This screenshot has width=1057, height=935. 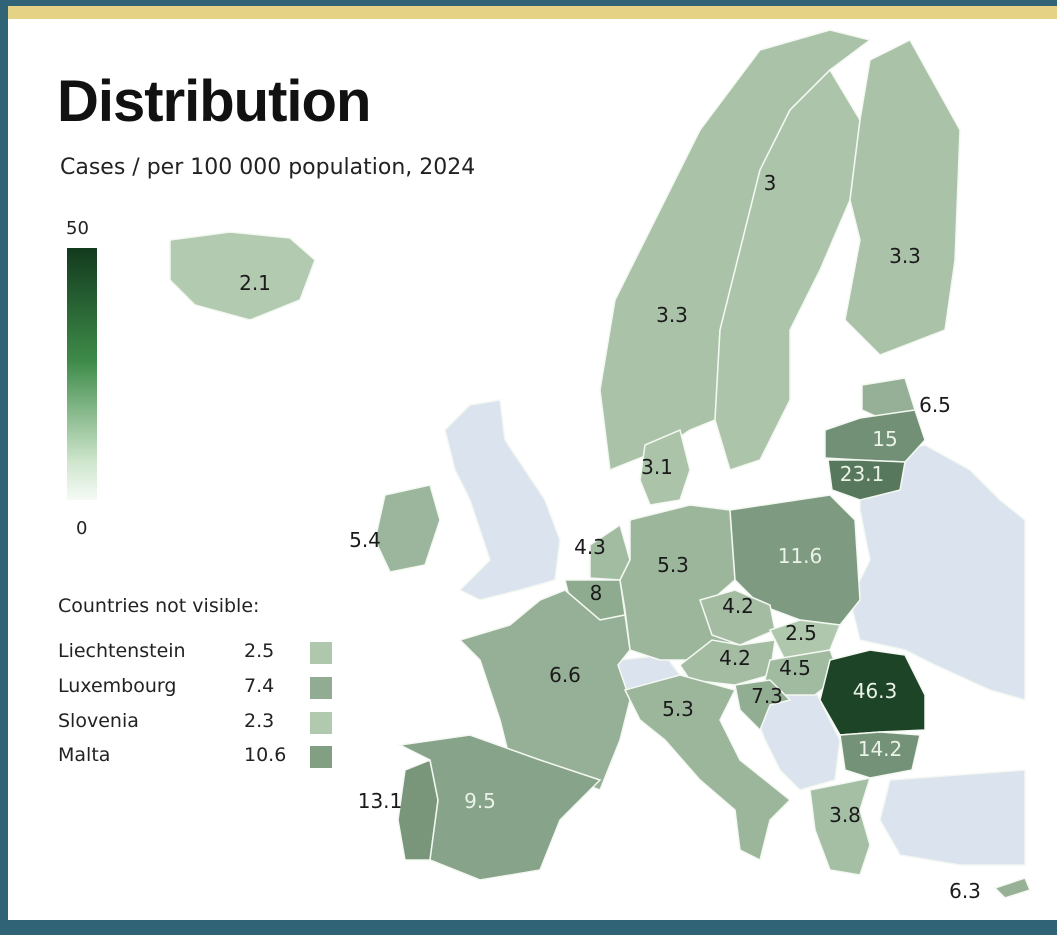 What do you see at coordinates (952, 817) in the screenshot?
I see `country-turkey` at bounding box center [952, 817].